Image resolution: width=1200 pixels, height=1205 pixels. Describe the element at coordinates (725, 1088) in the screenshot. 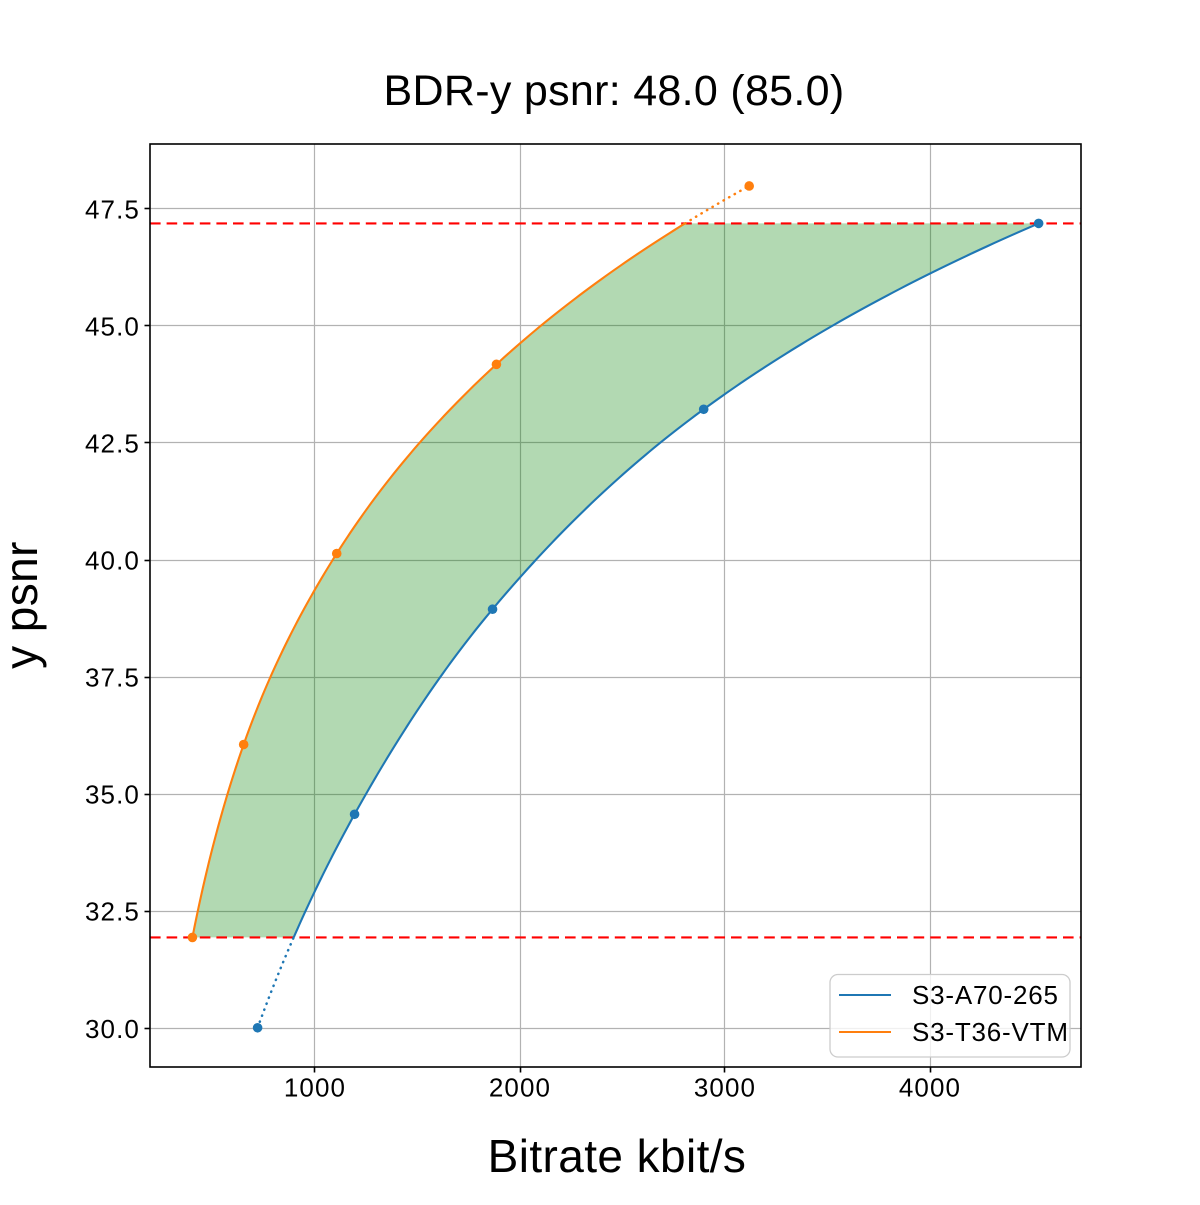

I see `svg-text: 3000` at that location.